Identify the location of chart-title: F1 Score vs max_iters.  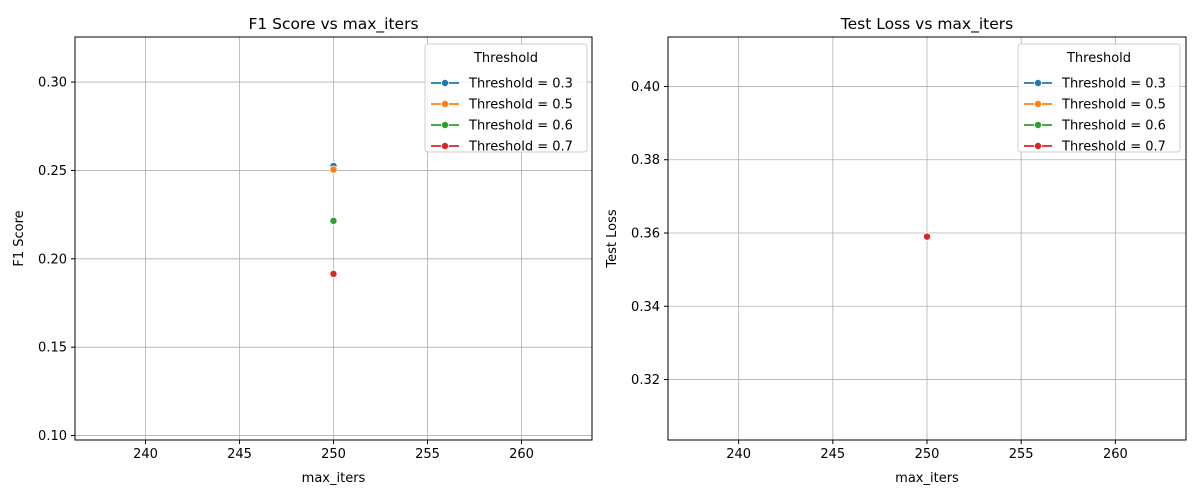
(333, 24).